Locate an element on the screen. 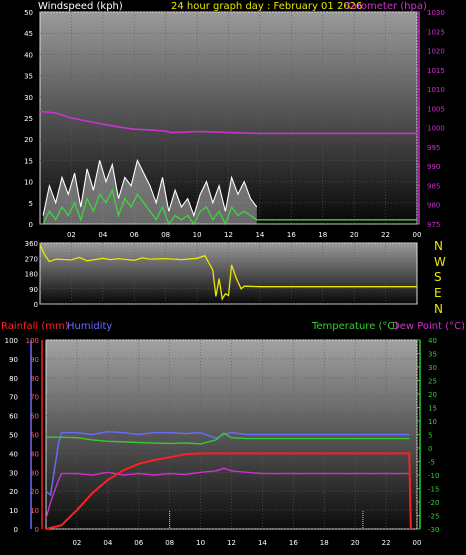 The width and height of the screenshot is (466, 555). humidity-tick-label: 70 is located at coordinates (13, 398).